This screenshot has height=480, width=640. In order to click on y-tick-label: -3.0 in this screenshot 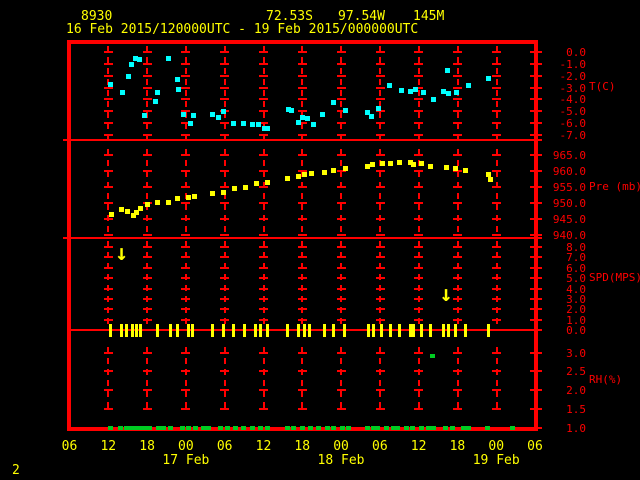, I will do `click(573, 88)`.